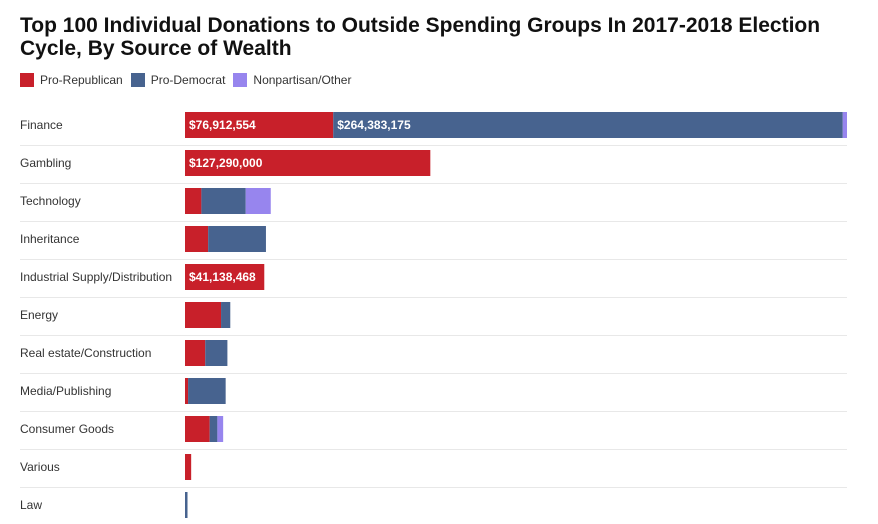 The height and width of the screenshot is (524, 878). I want to click on category-label: Various, so click(40, 467).